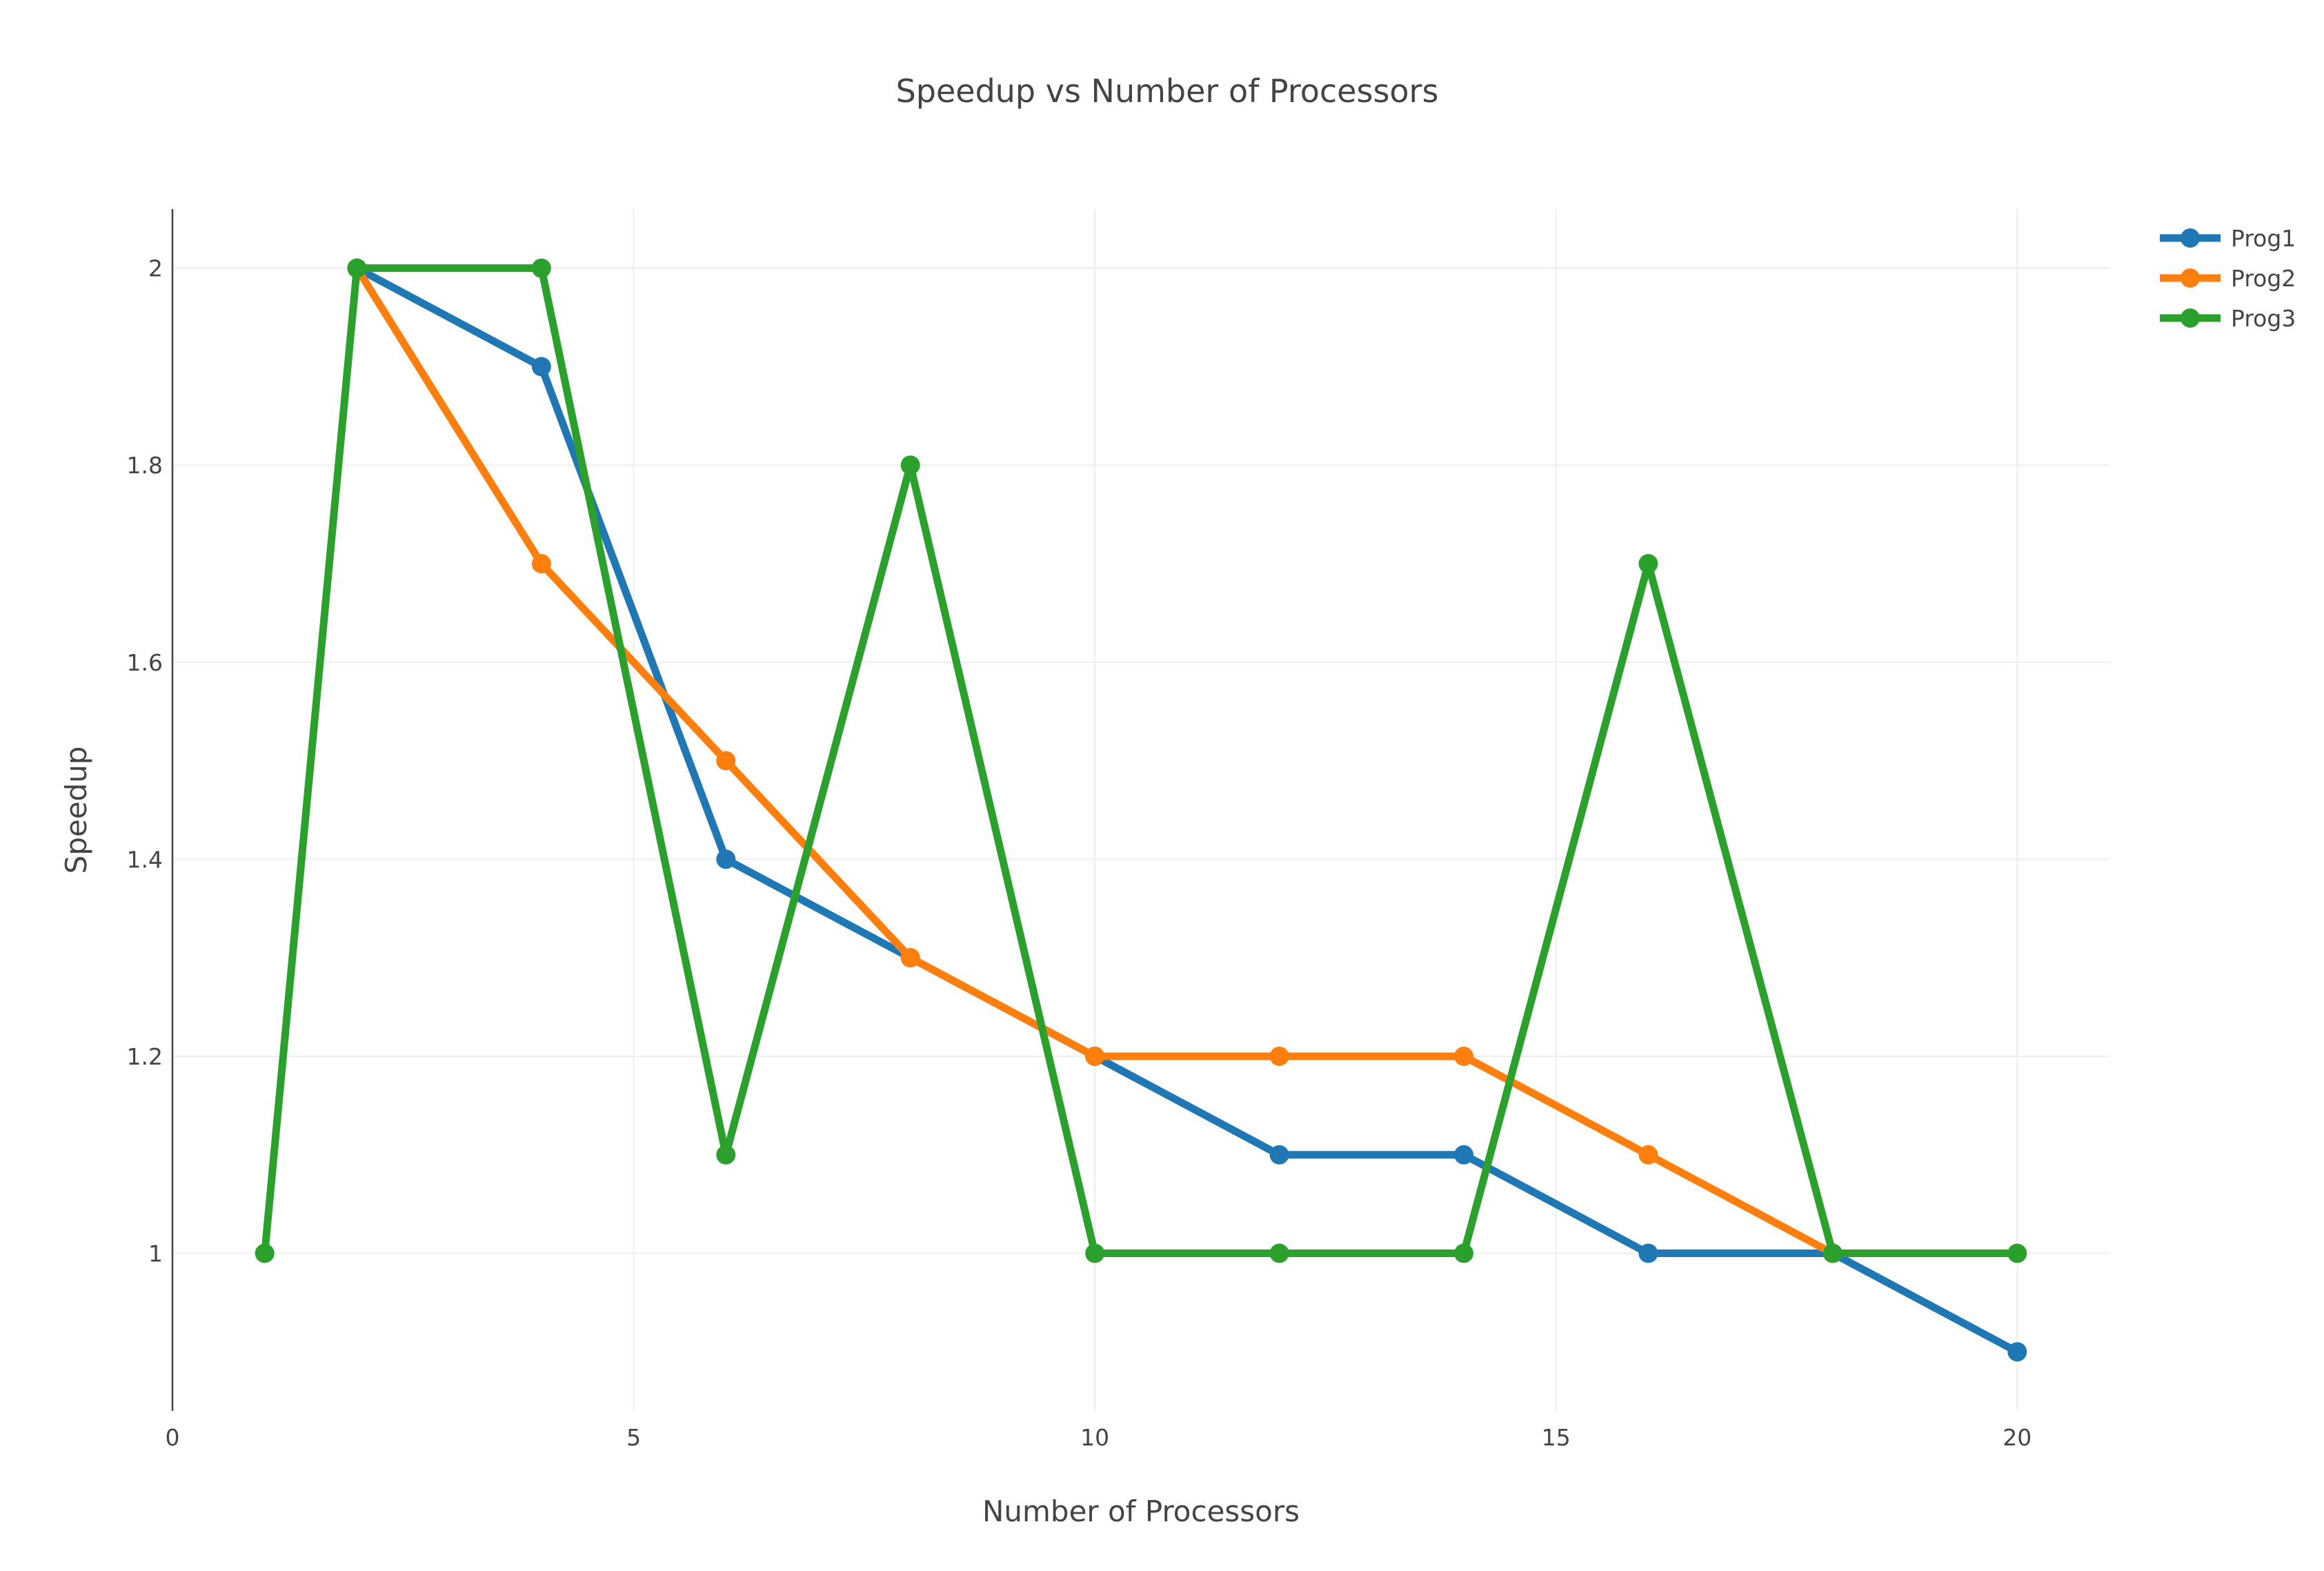 The width and height of the screenshot is (2324, 1571). What do you see at coordinates (2263, 318) in the screenshot?
I see `legend-label: Prog3` at bounding box center [2263, 318].